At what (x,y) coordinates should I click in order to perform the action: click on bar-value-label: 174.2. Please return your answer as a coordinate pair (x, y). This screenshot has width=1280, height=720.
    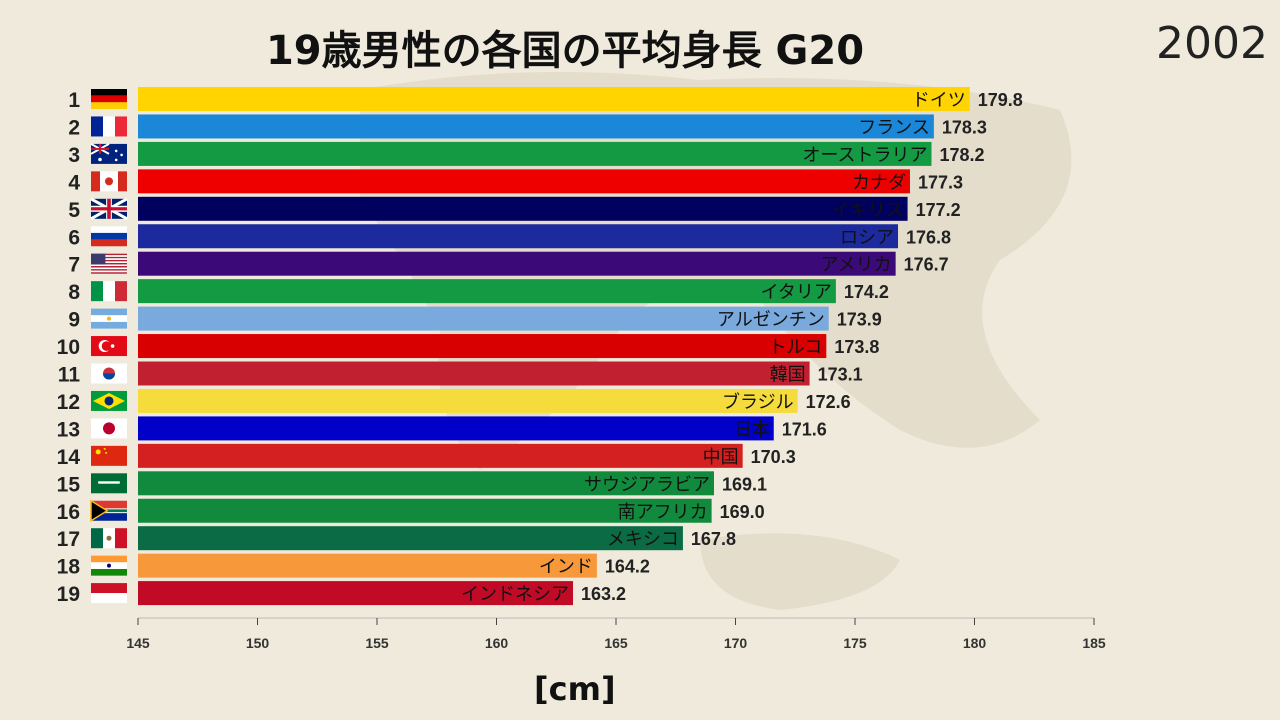
    Looking at the image, I should click on (866, 292).